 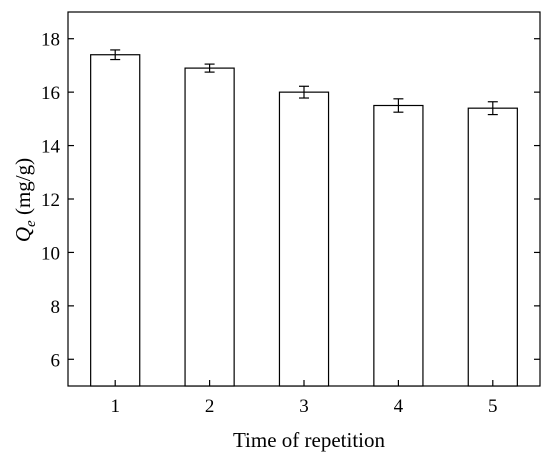 What do you see at coordinates (50, 93) in the screenshot?
I see `y-tick-label: 16` at bounding box center [50, 93].